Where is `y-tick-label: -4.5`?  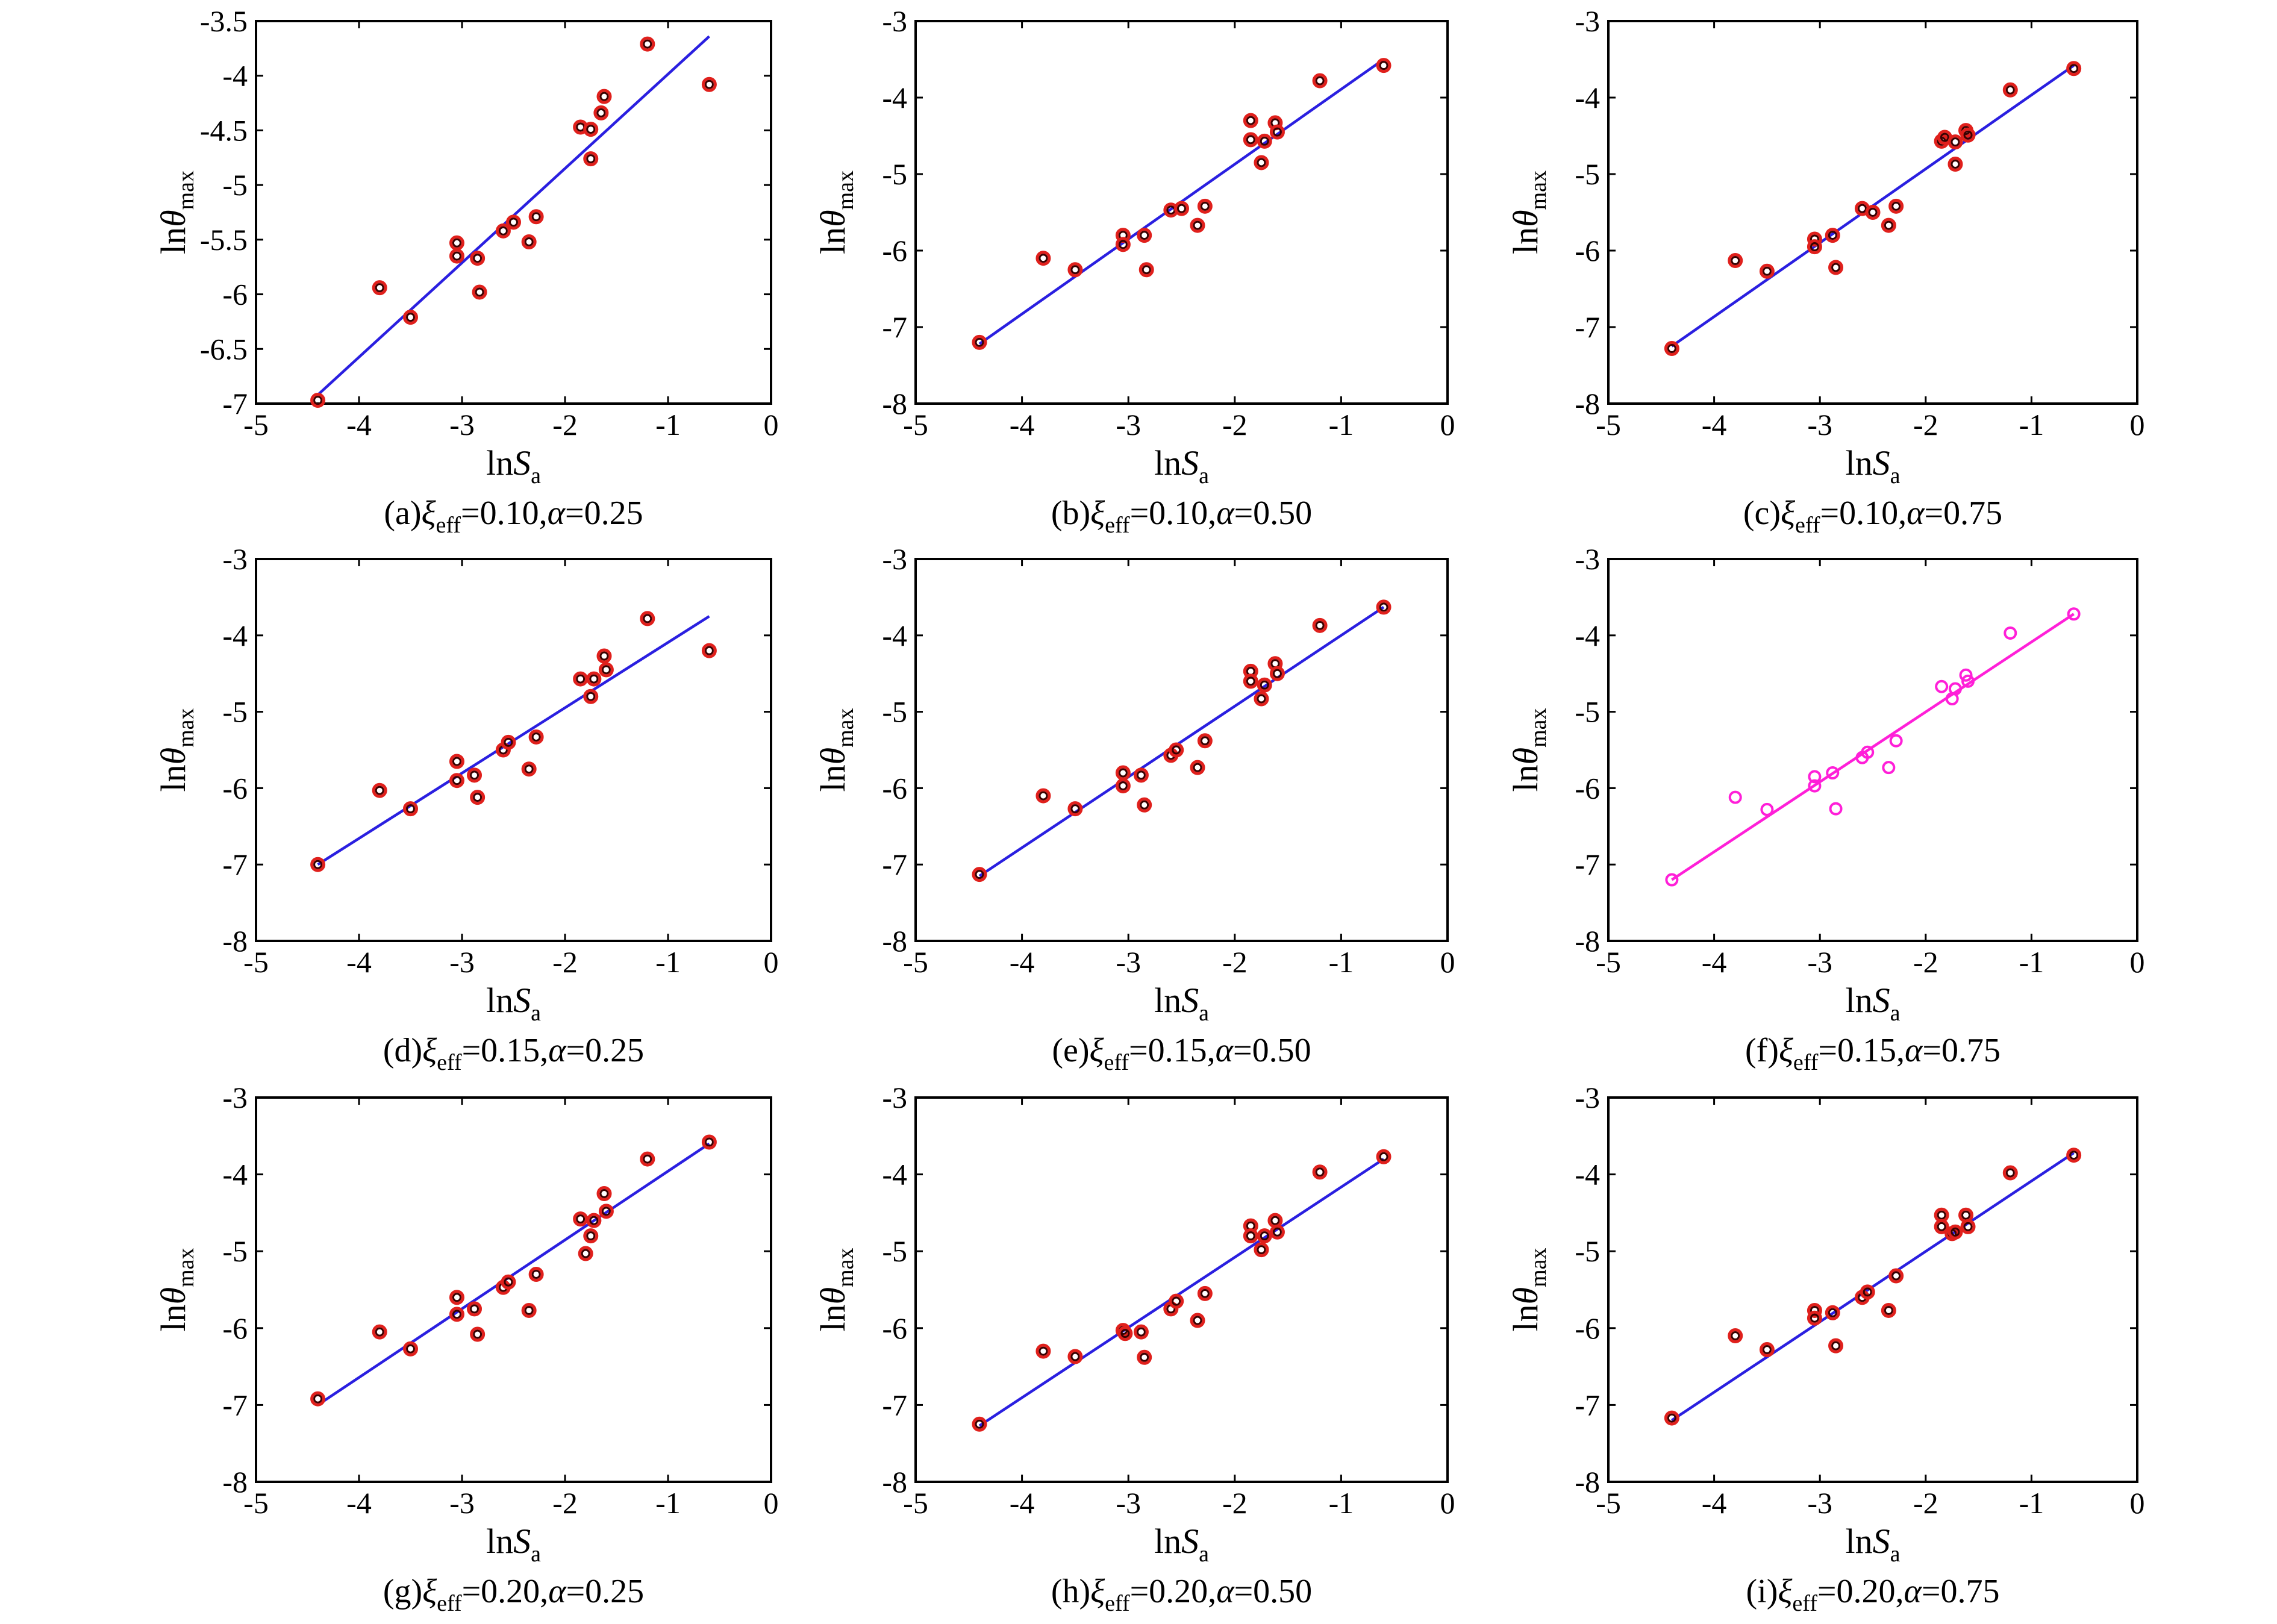 y-tick-label: -4.5 is located at coordinates (224, 130).